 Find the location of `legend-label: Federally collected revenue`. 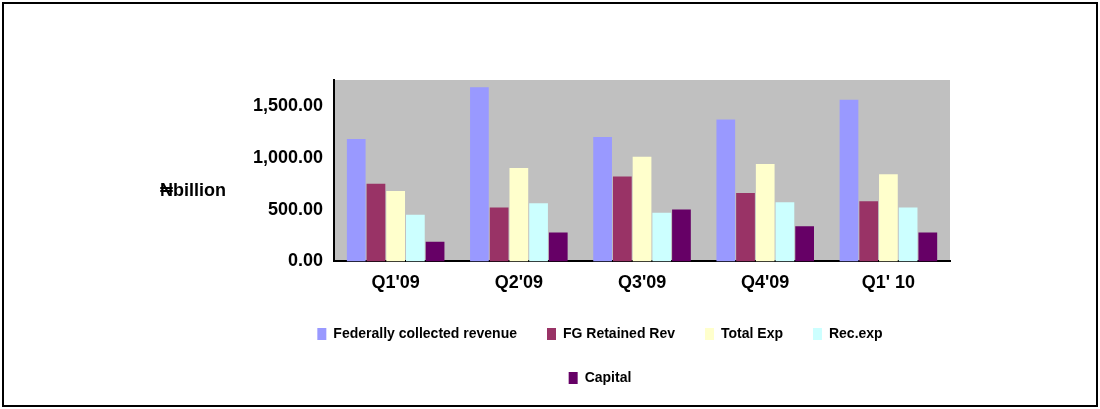

legend-label: Federally collected revenue is located at coordinates (425, 332).